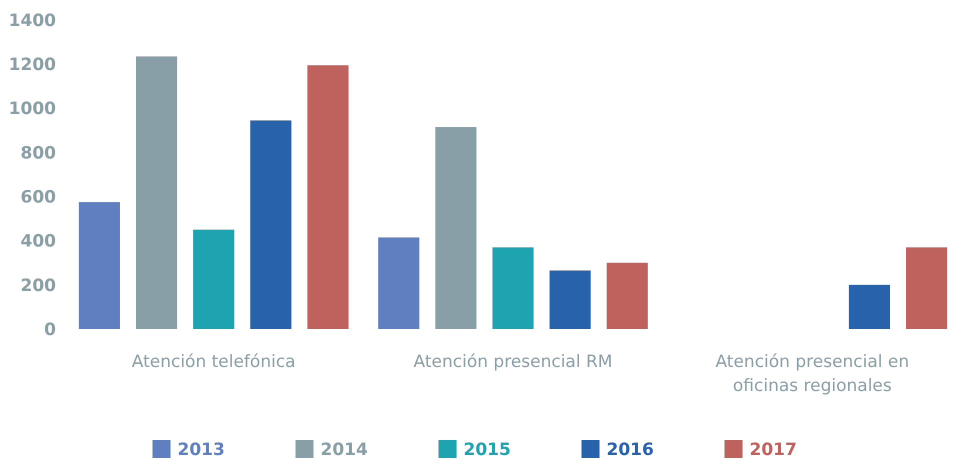 The width and height of the screenshot is (964, 466). What do you see at coordinates (32, 20) in the screenshot?
I see `y-tick-label: 1400` at bounding box center [32, 20].